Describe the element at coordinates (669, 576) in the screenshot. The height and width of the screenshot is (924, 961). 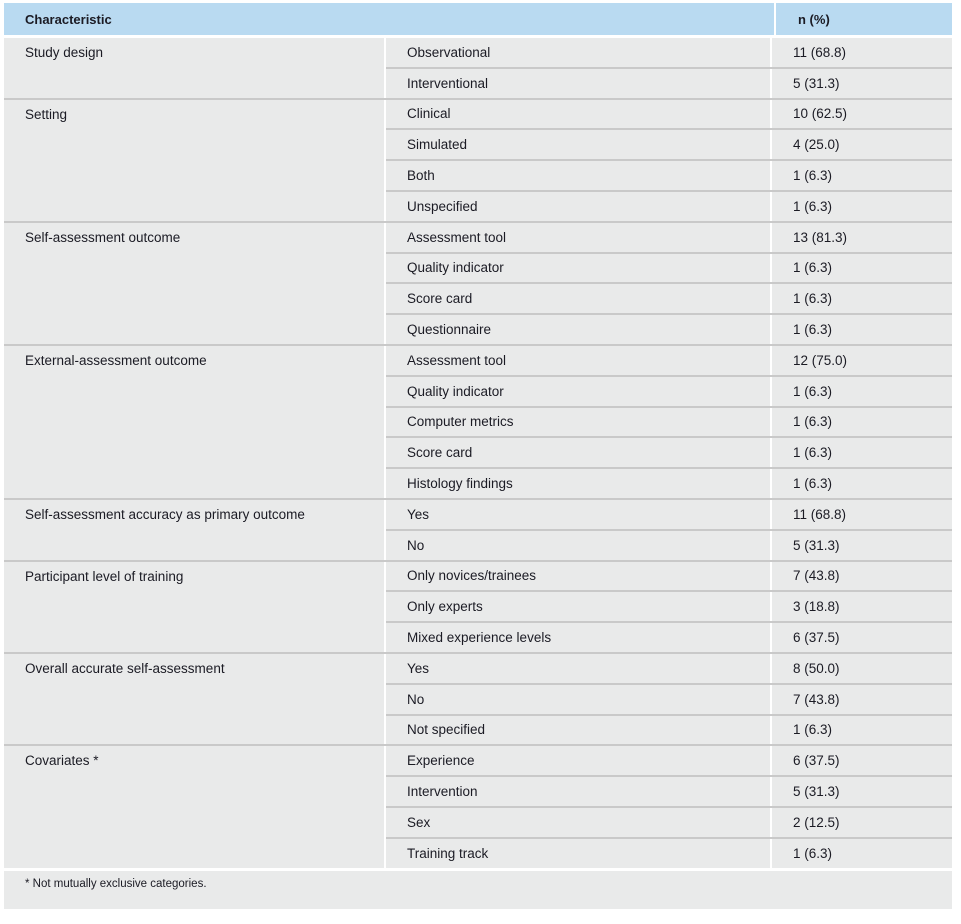
I see `table-row: Only novices/trainees 7 (43.8)` at that location.